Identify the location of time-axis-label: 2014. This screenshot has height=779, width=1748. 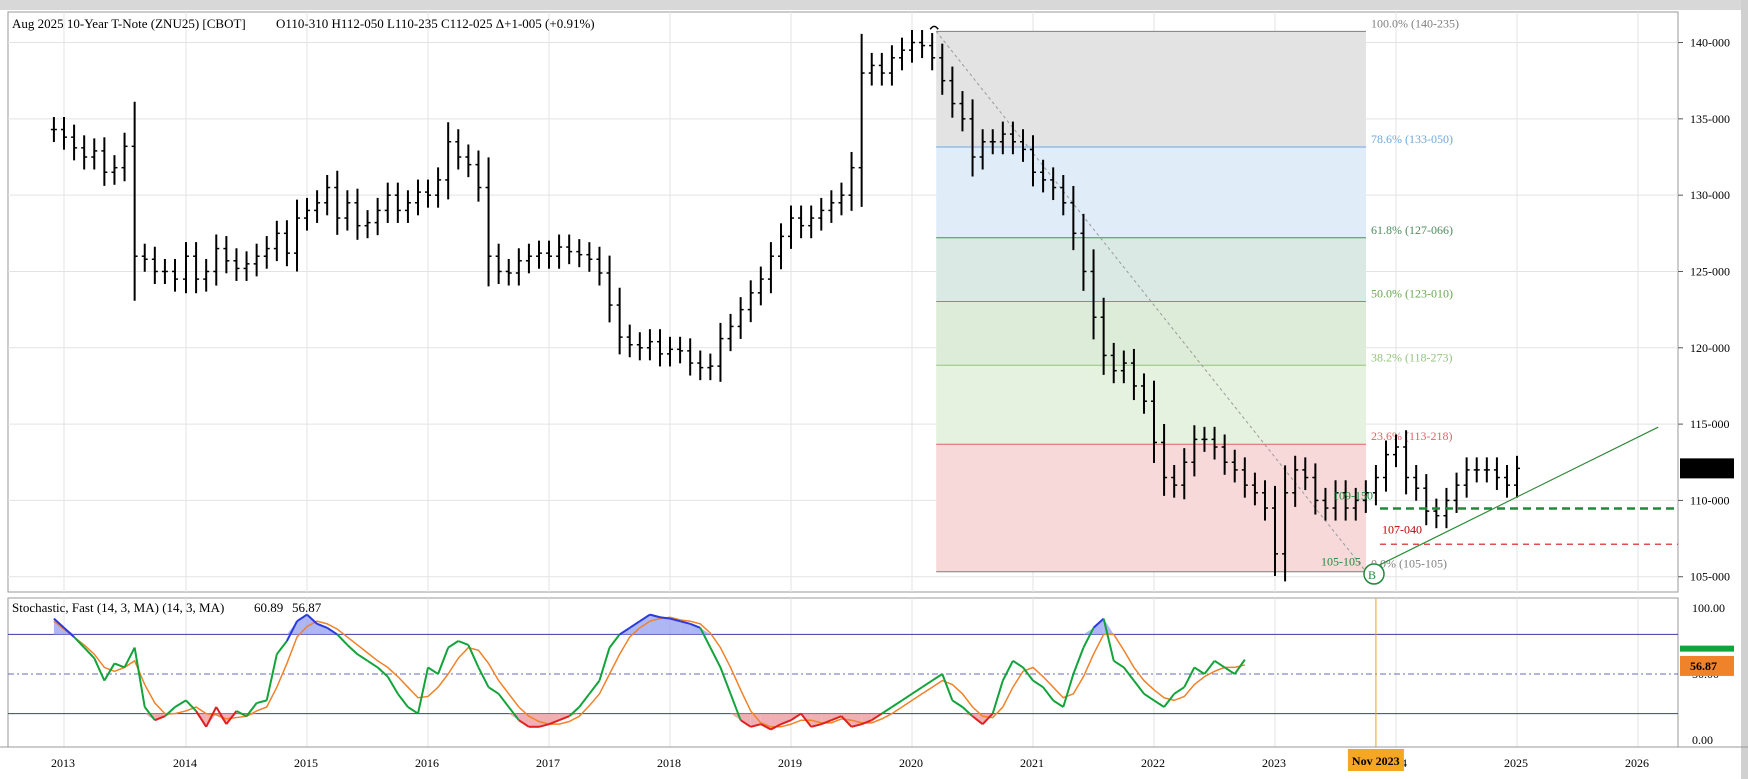
(185, 763).